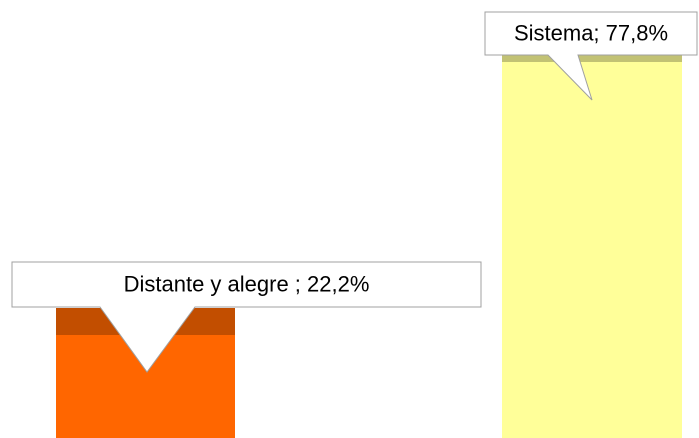 Image resolution: width=699 pixels, height=438 pixels. I want to click on data-label: Sistema; 77,8%, so click(591, 32).